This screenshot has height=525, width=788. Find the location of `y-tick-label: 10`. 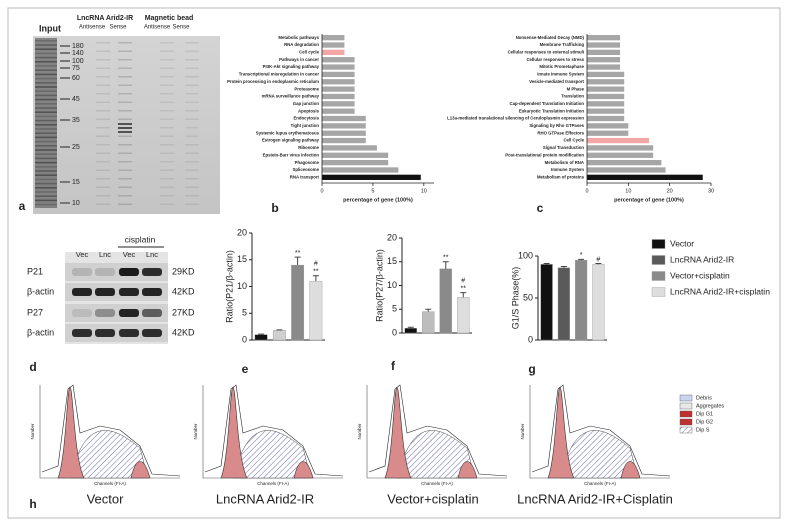

y-tick-label: 10 is located at coordinates (242, 286).